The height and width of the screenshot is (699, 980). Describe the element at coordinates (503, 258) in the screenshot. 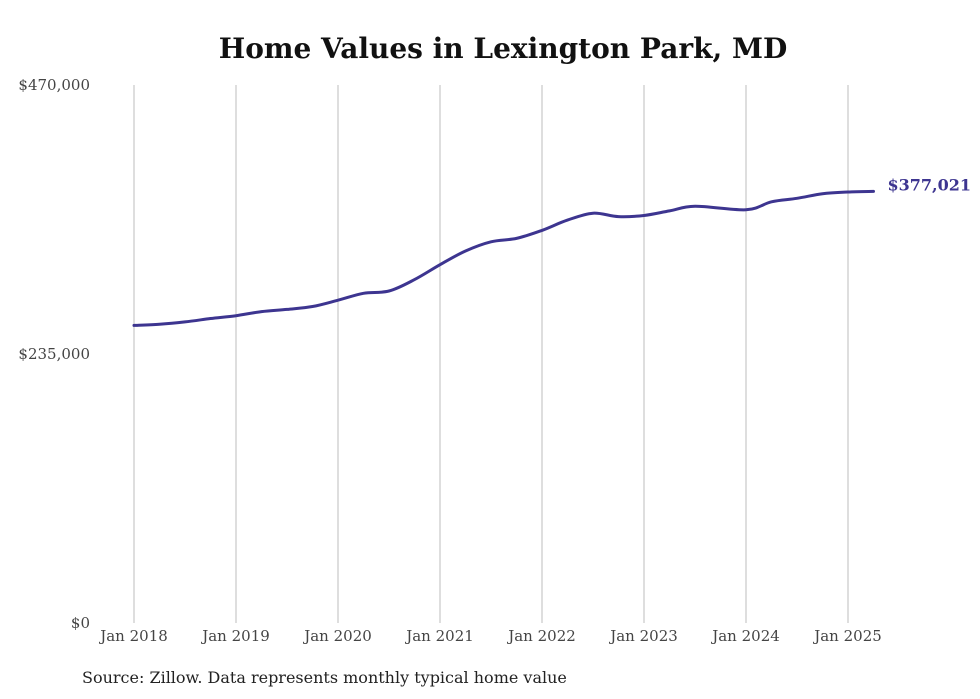

I see `series-line` at that location.